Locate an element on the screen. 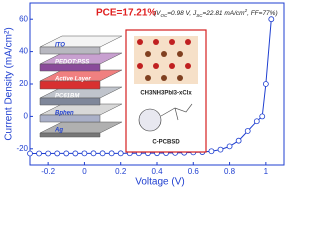  y-tick-label: 60 is located at coordinates (23, 18).